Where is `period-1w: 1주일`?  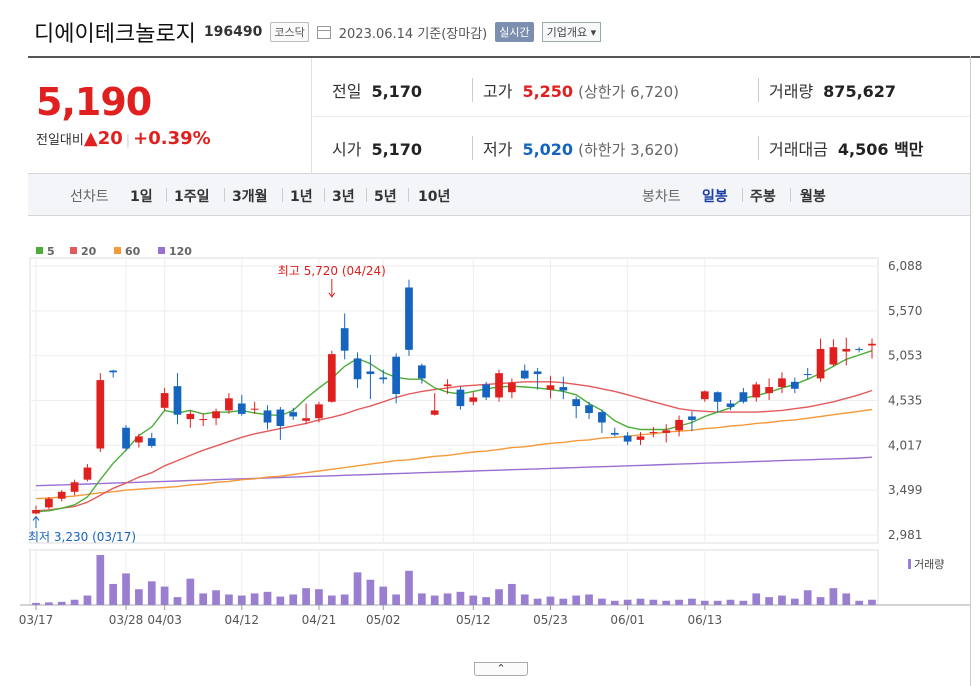
period-1w: 1주일 is located at coordinates (192, 197).